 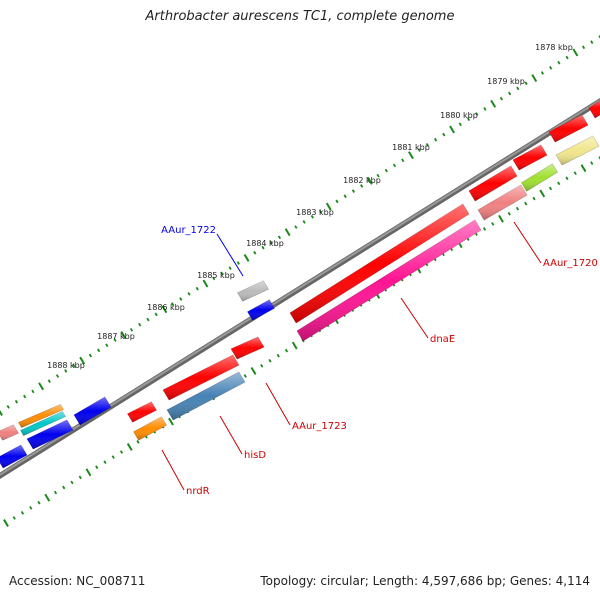 I want to click on tick-label-8: 1886 kbp, so click(x=166, y=307).